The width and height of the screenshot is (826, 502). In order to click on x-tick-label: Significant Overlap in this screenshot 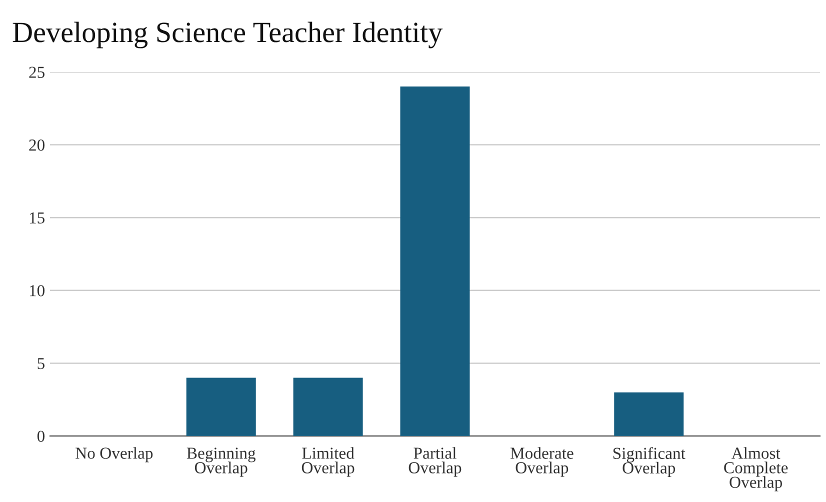, I will do `click(649, 462)`.